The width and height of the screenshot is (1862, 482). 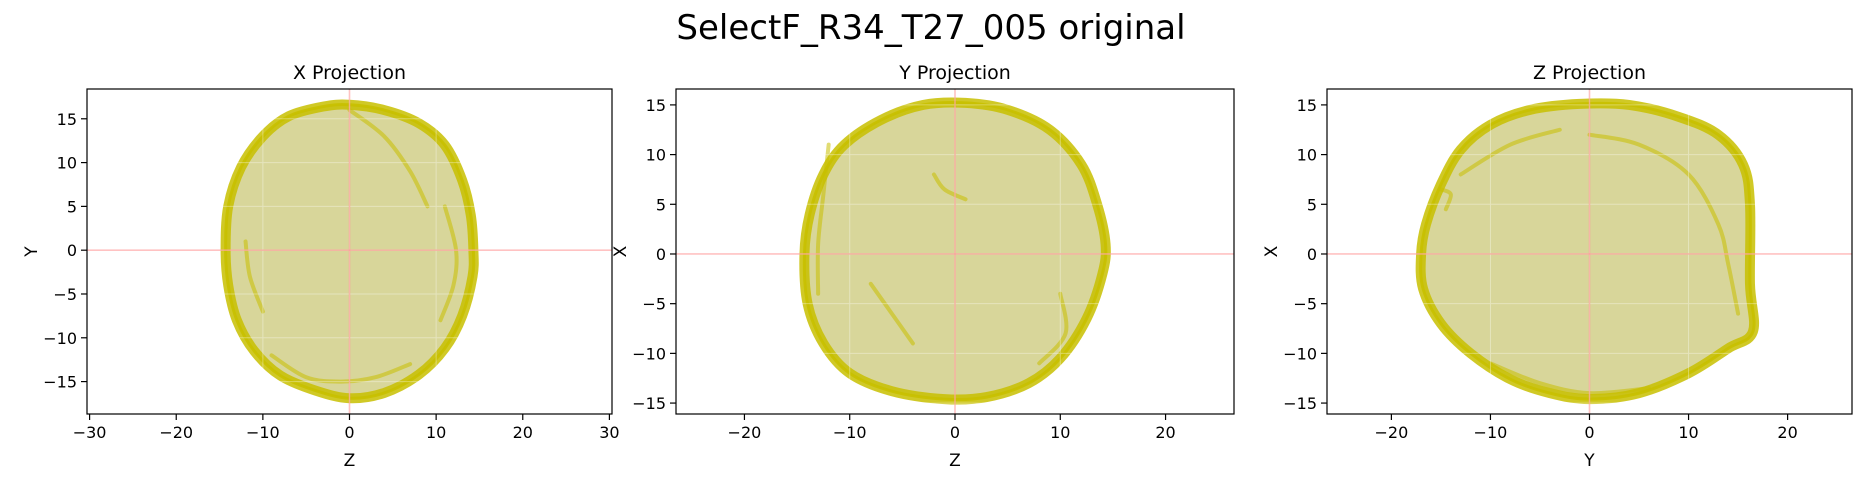 What do you see at coordinates (930, 28) in the screenshot?
I see `figure-title: SelectF_R34_T27_005 original` at bounding box center [930, 28].